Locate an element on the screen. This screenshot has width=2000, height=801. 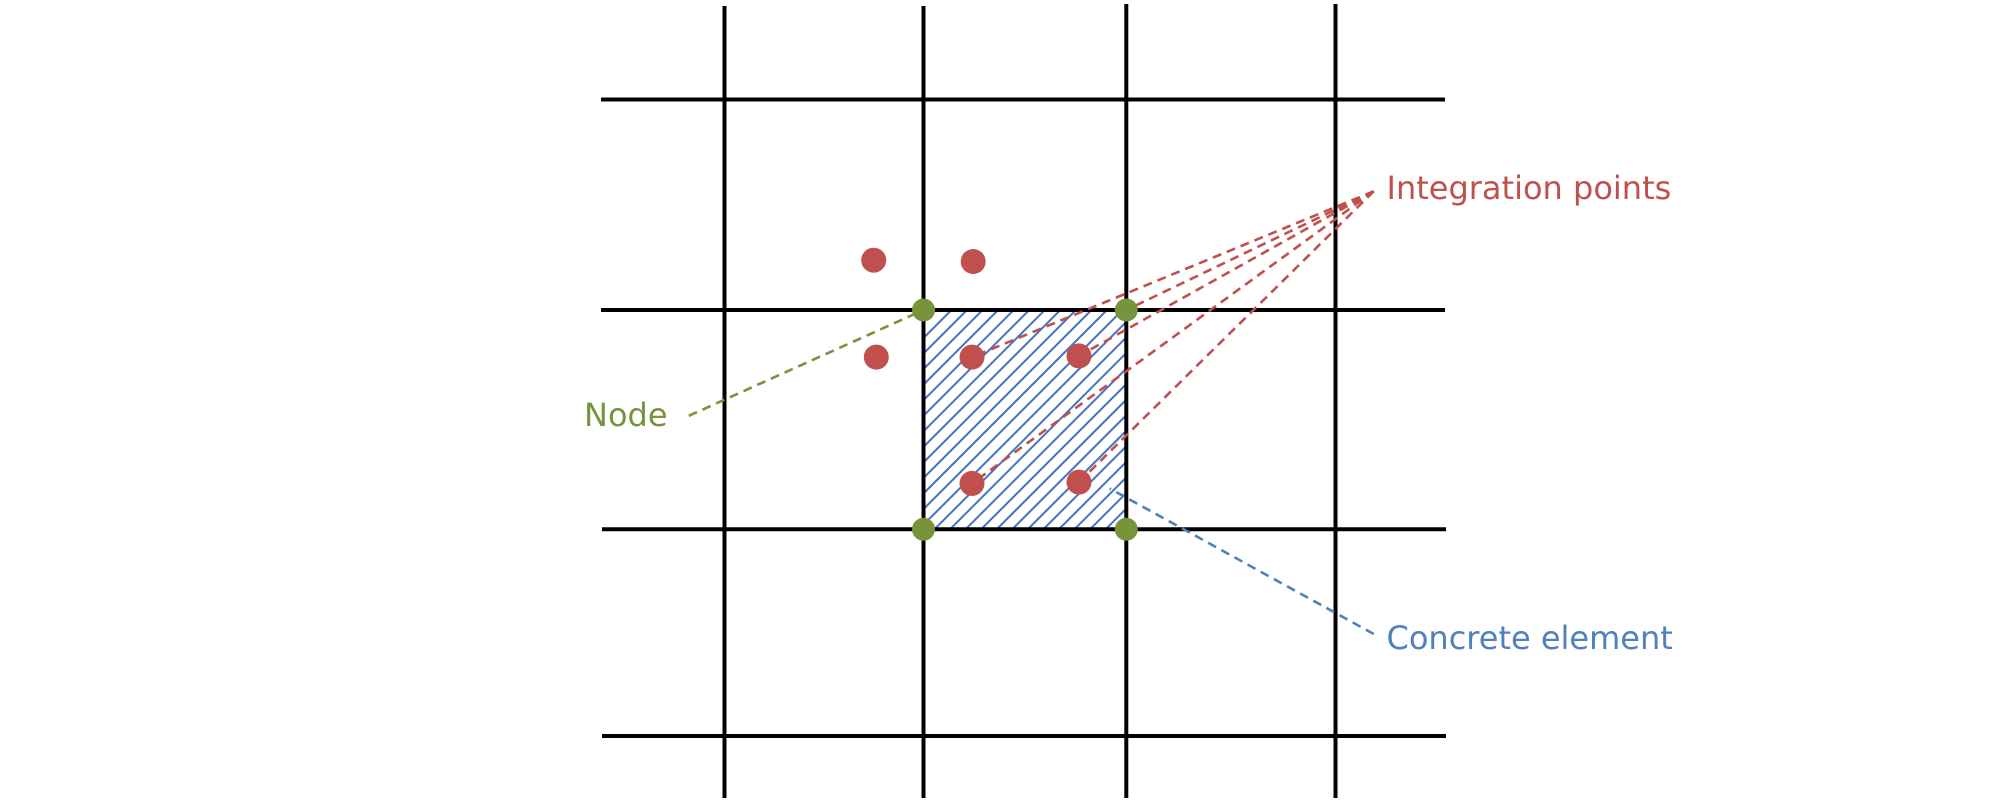
integration-leaders is located at coordinates (1173, 337).